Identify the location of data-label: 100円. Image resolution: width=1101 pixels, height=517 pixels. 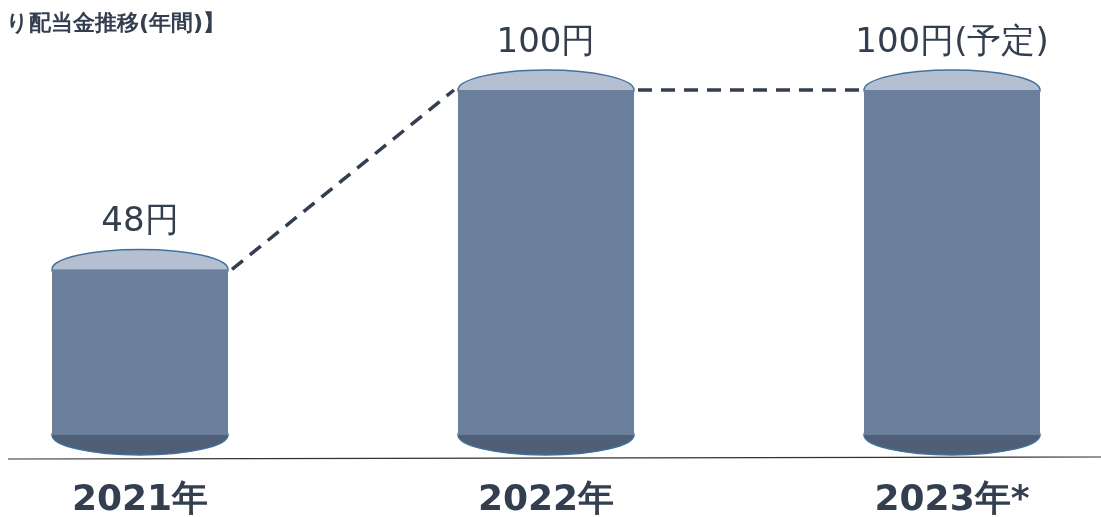
(546, 40).